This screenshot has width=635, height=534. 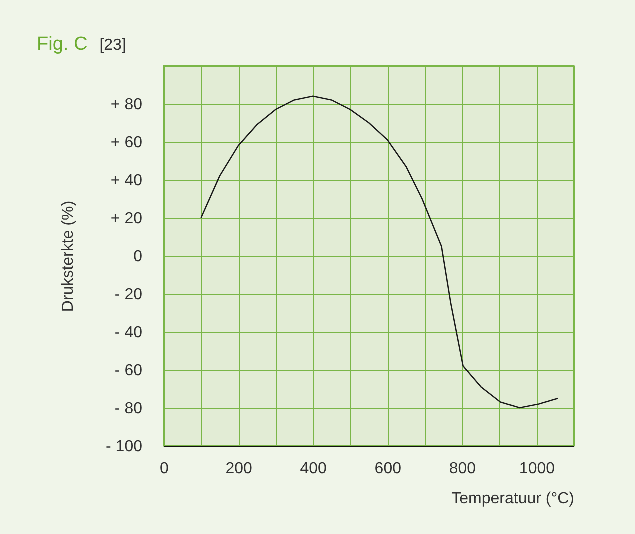 I want to click on x-tick-label: 800, so click(x=462, y=469).